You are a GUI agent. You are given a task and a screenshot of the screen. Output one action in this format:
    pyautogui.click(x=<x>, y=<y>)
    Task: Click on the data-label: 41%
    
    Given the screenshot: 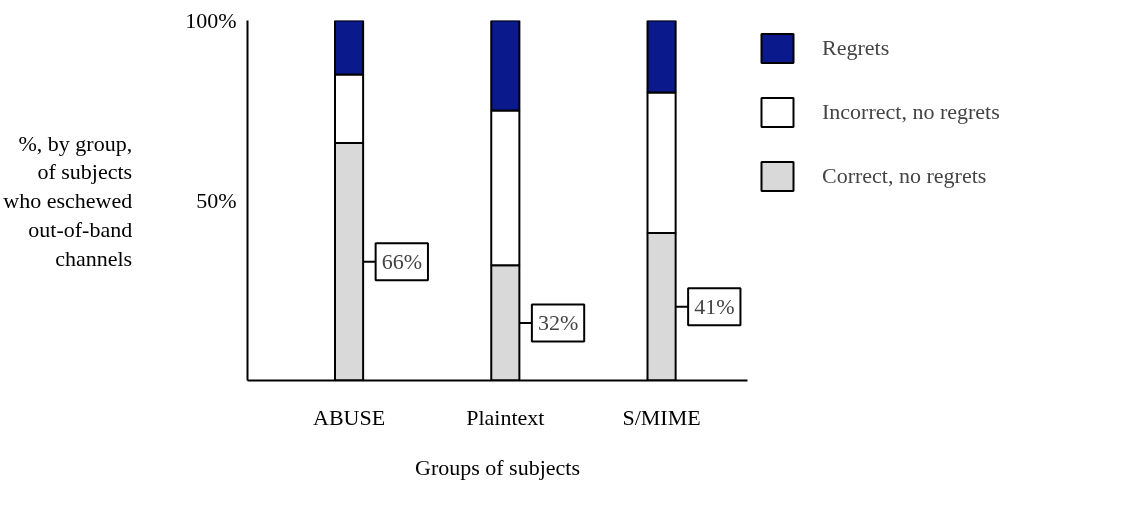 What is the action you would take?
    pyautogui.click(x=714, y=307)
    